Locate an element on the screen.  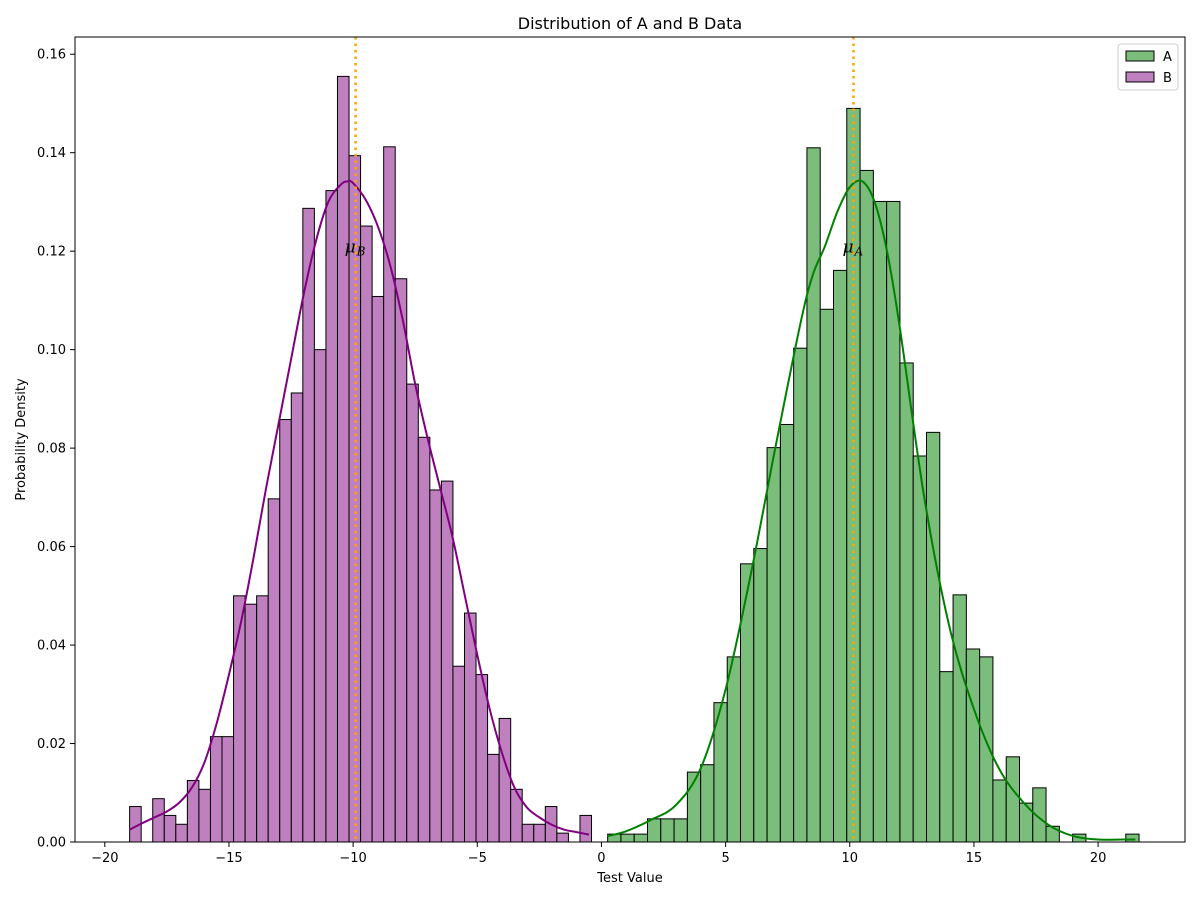
legend-label-b: B is located at coordinates (1167, 78).